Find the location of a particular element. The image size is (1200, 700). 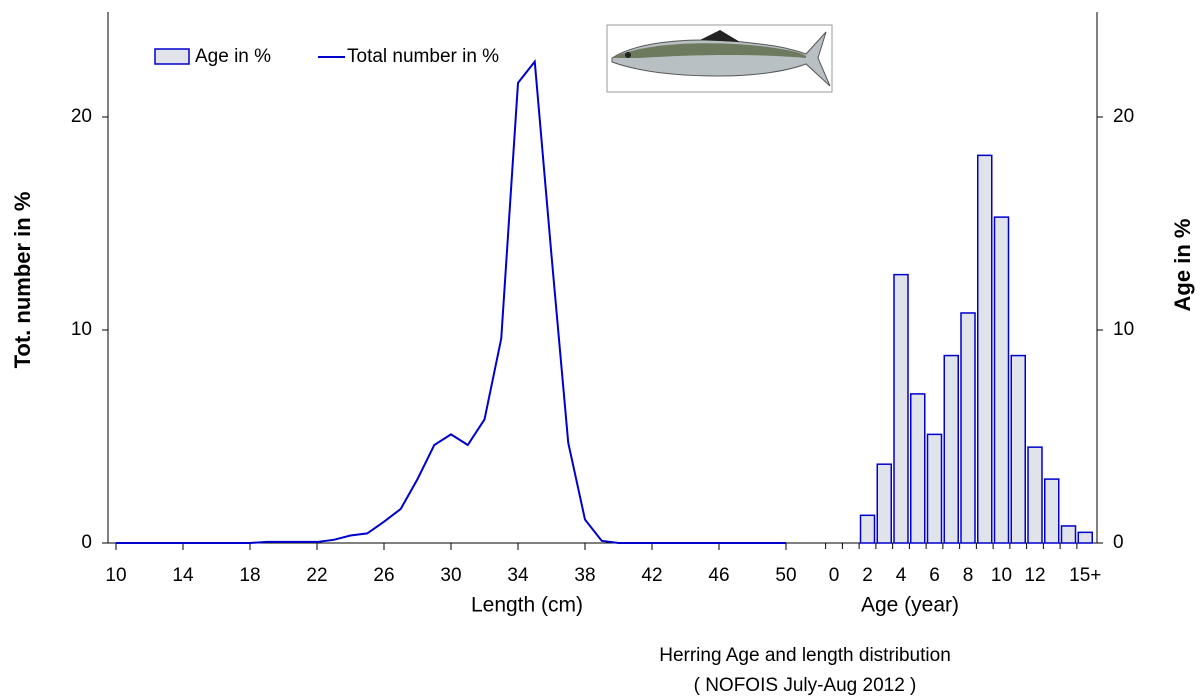

x-tick-label: 12 is located at coordinates (1034, 575).